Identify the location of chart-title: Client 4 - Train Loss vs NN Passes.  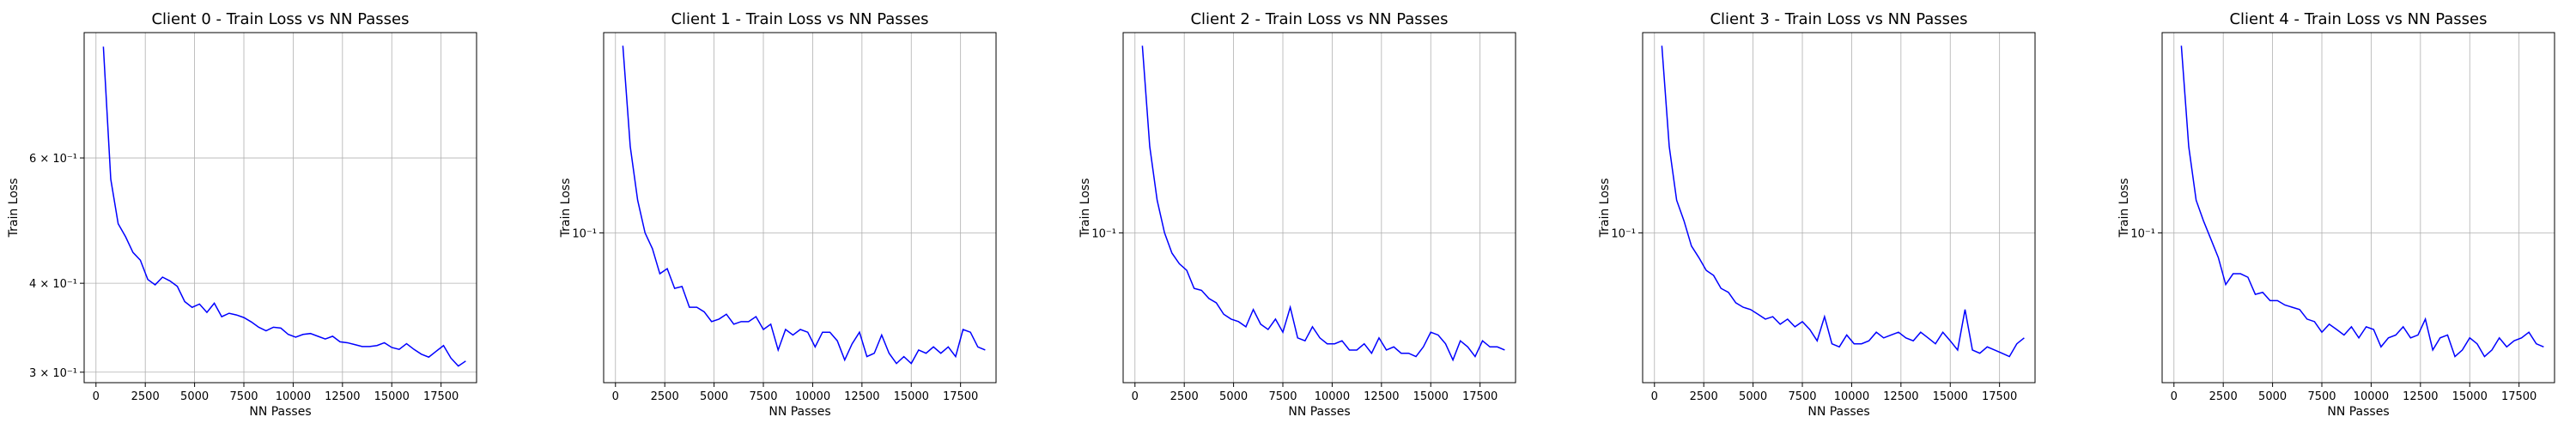
(2358, 19).